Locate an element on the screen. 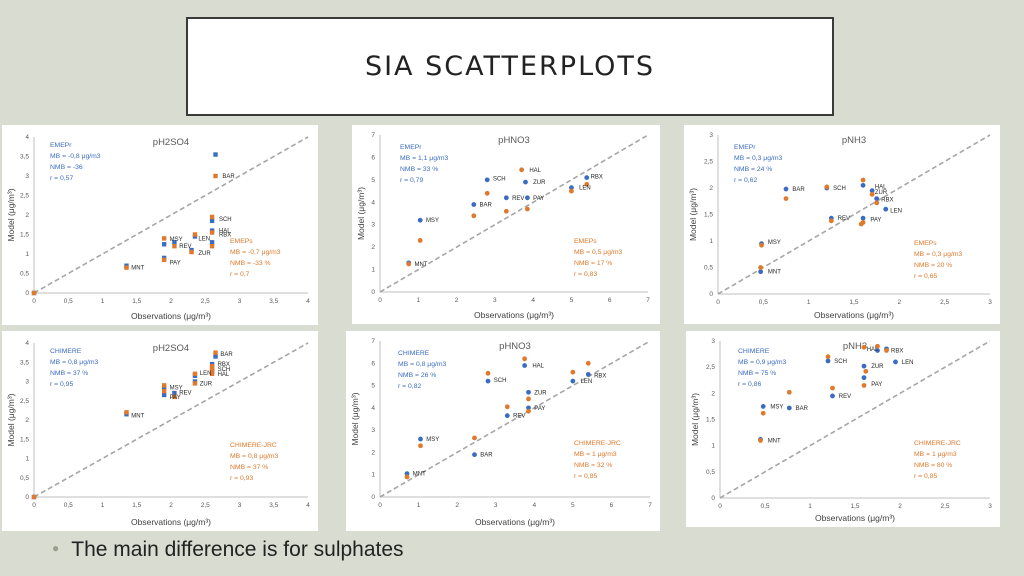 The image size is (1024, 576). stats-text: NMB = -33 % is located at coordinates (250, 263).